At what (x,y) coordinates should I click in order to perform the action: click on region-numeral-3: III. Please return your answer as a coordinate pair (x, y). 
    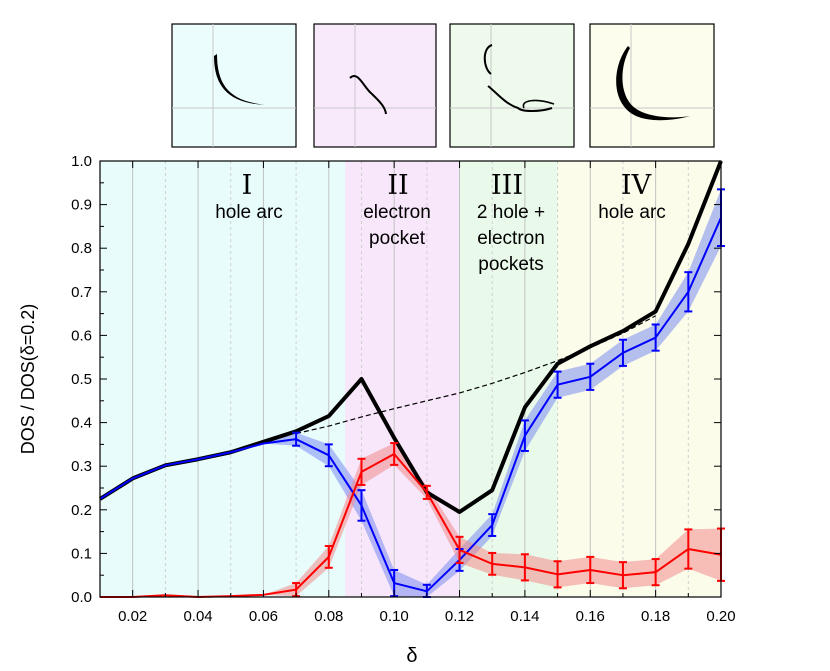
    Looking at the image, I should click on (507, 185).